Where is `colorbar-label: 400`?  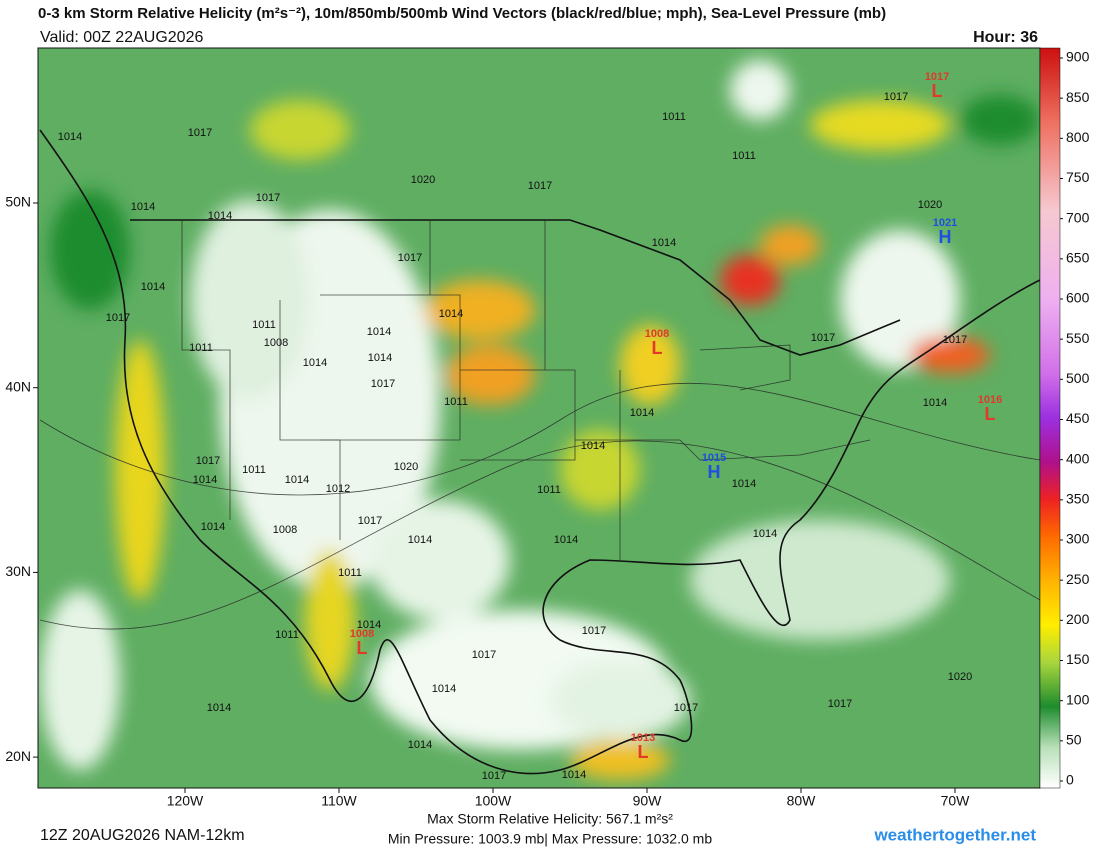 colorbar-label: 400 is located at coordinates (1078, 458).